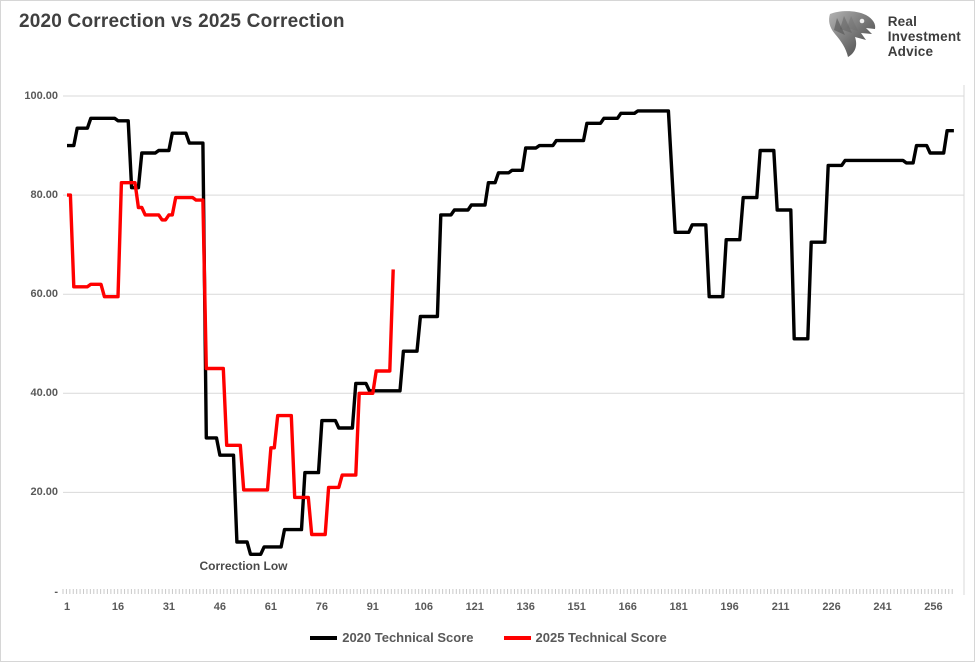 Image resolution: width=975 pixels, height=662 pixels. I want to click on x-tick-label: 151, so click(576, 607).